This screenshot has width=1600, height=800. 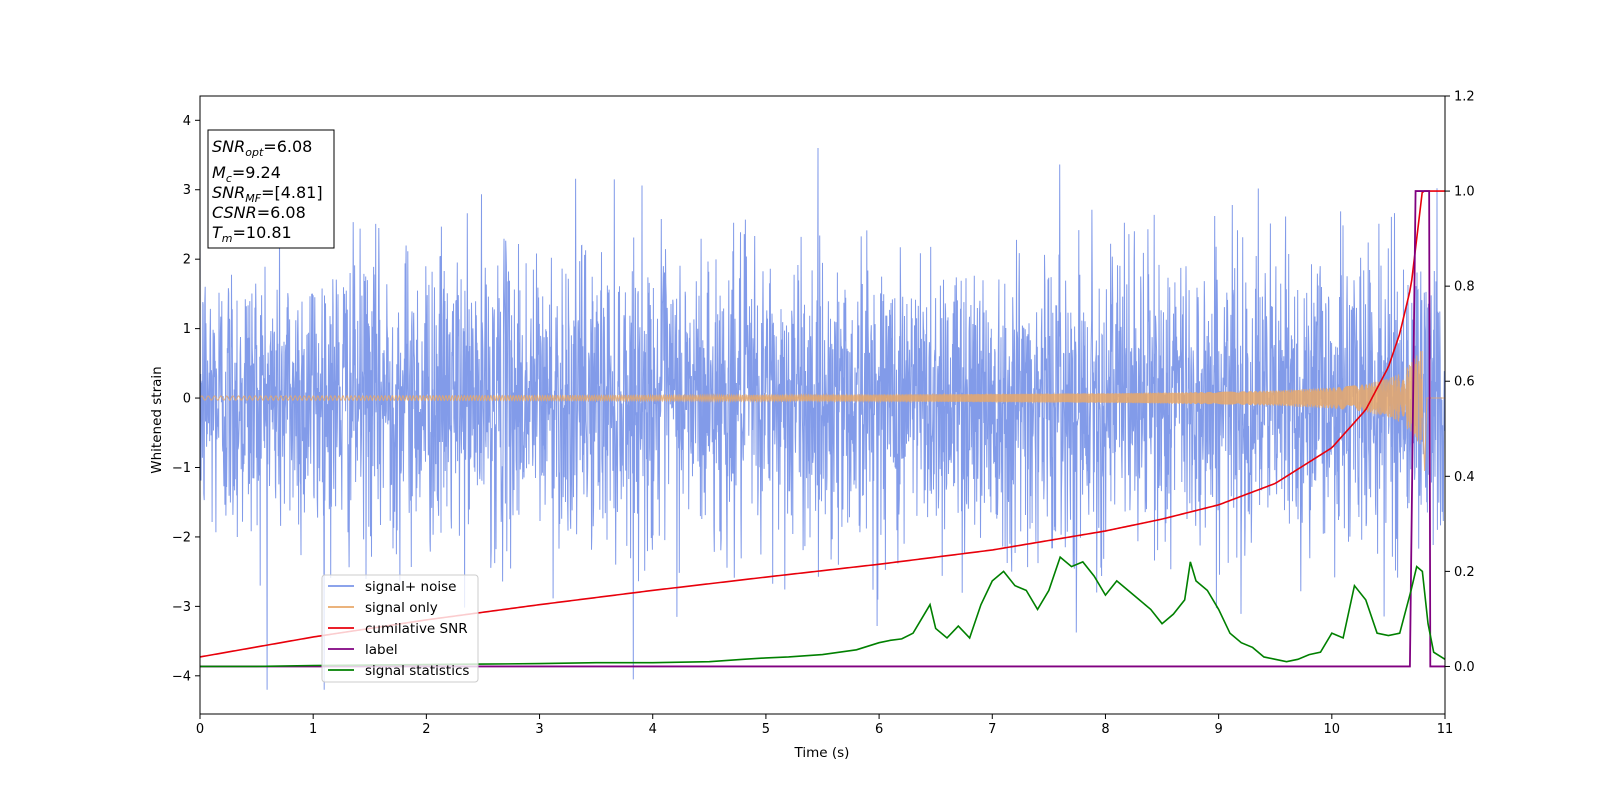 I want to click on x-tick-label: 7, so click(x=992, y=729).